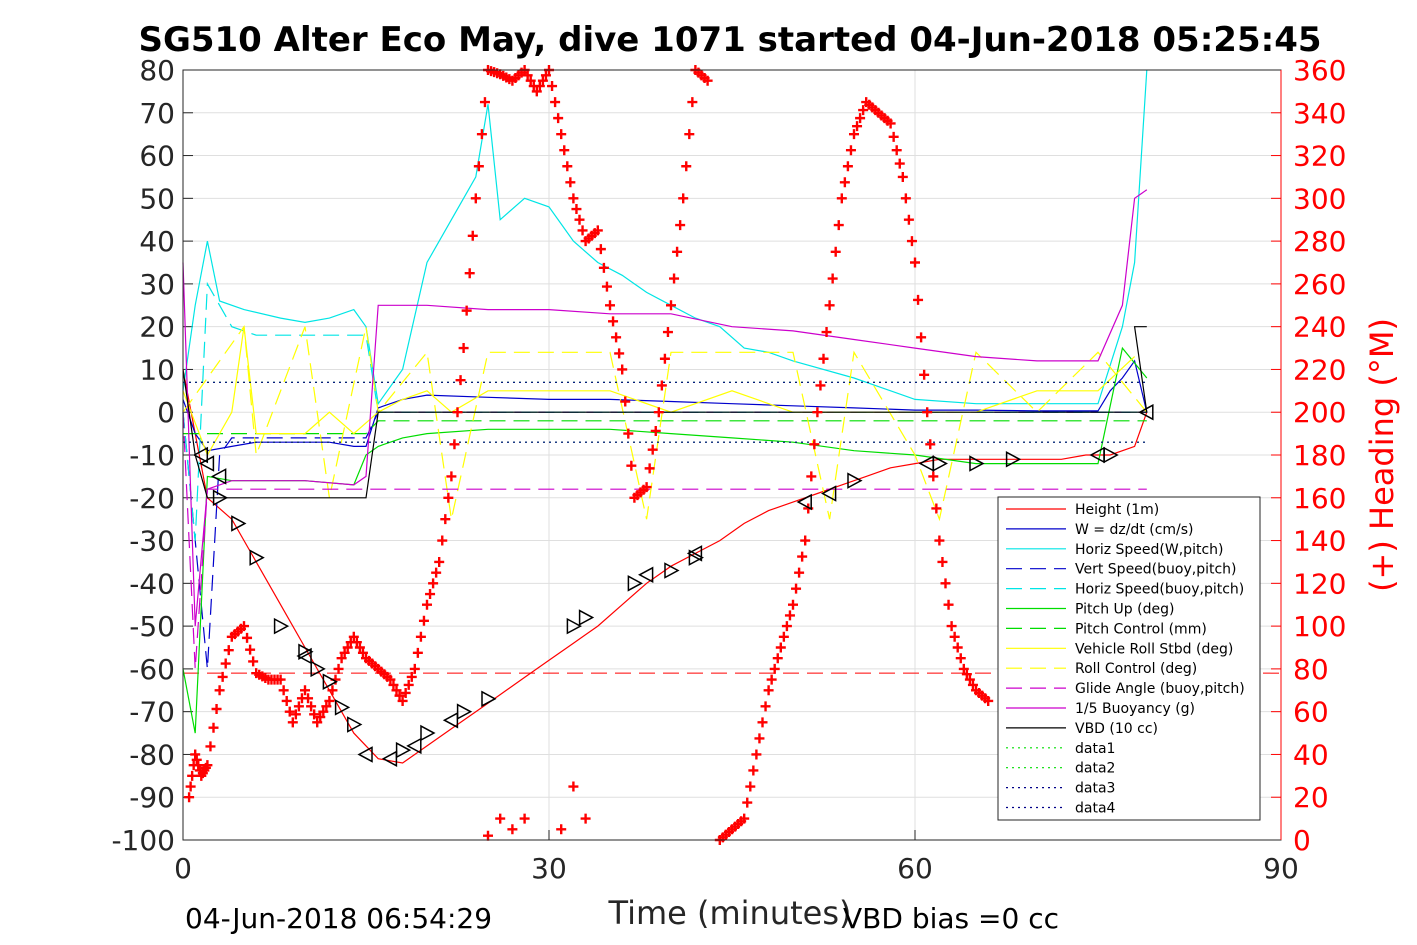  Describe the element at coordinates (1382, 455) in the screenshot. I see `right-axis-label: (+) Heading (°M)` at that location.